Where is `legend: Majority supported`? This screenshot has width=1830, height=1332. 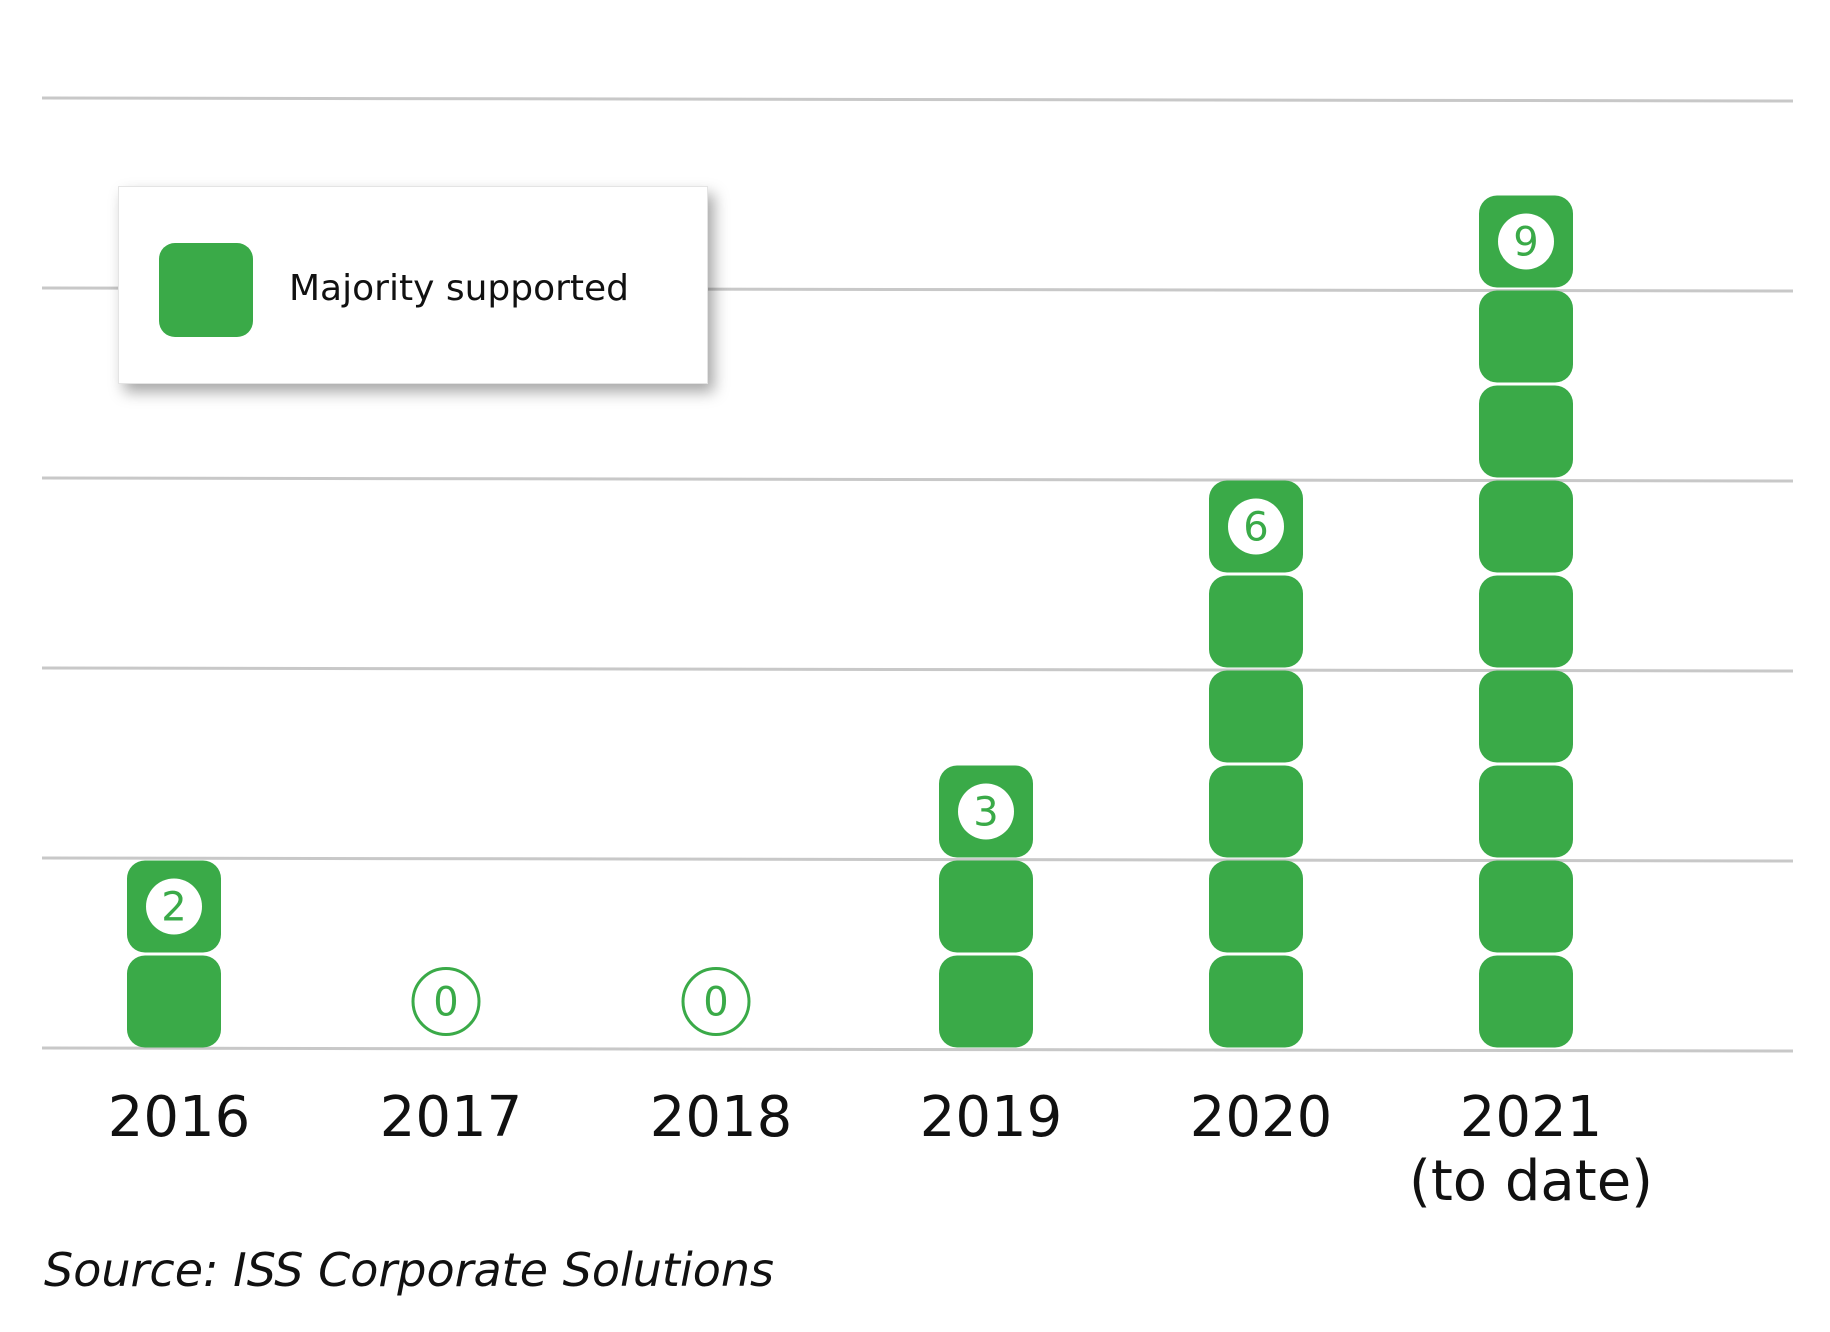
legend: Majority supported is located at coordinates (413, 285).